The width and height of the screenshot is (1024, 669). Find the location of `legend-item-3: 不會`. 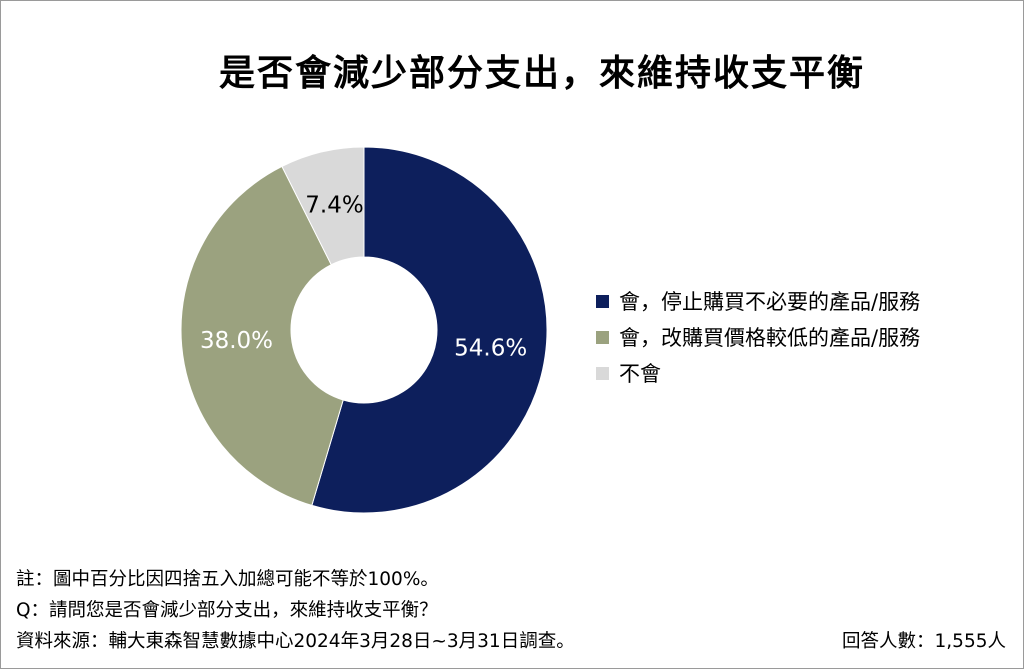

legend-item-3: 不會 is located at coordinates (758, 373).